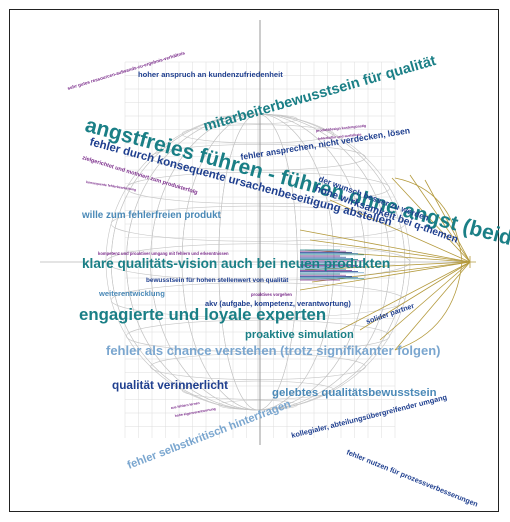 The height and width of the screenshot is (522, 510). I want to click on ray-fan, so click(387, 262).